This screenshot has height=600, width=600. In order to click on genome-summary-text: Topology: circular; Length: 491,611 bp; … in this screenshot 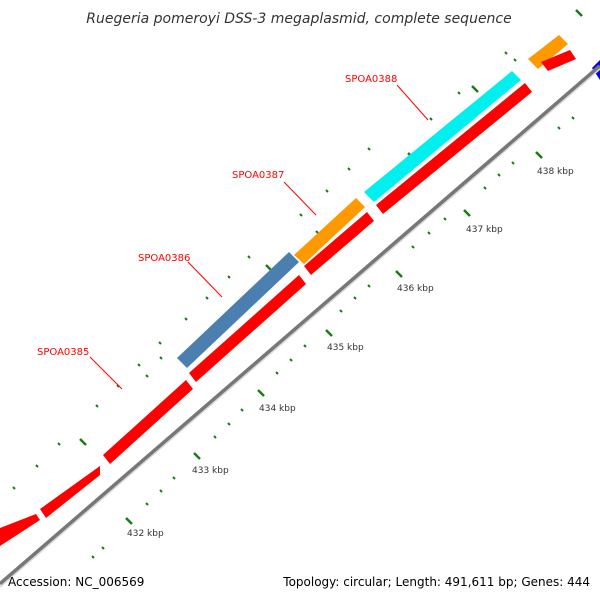, I will do `click(436, 582)`.